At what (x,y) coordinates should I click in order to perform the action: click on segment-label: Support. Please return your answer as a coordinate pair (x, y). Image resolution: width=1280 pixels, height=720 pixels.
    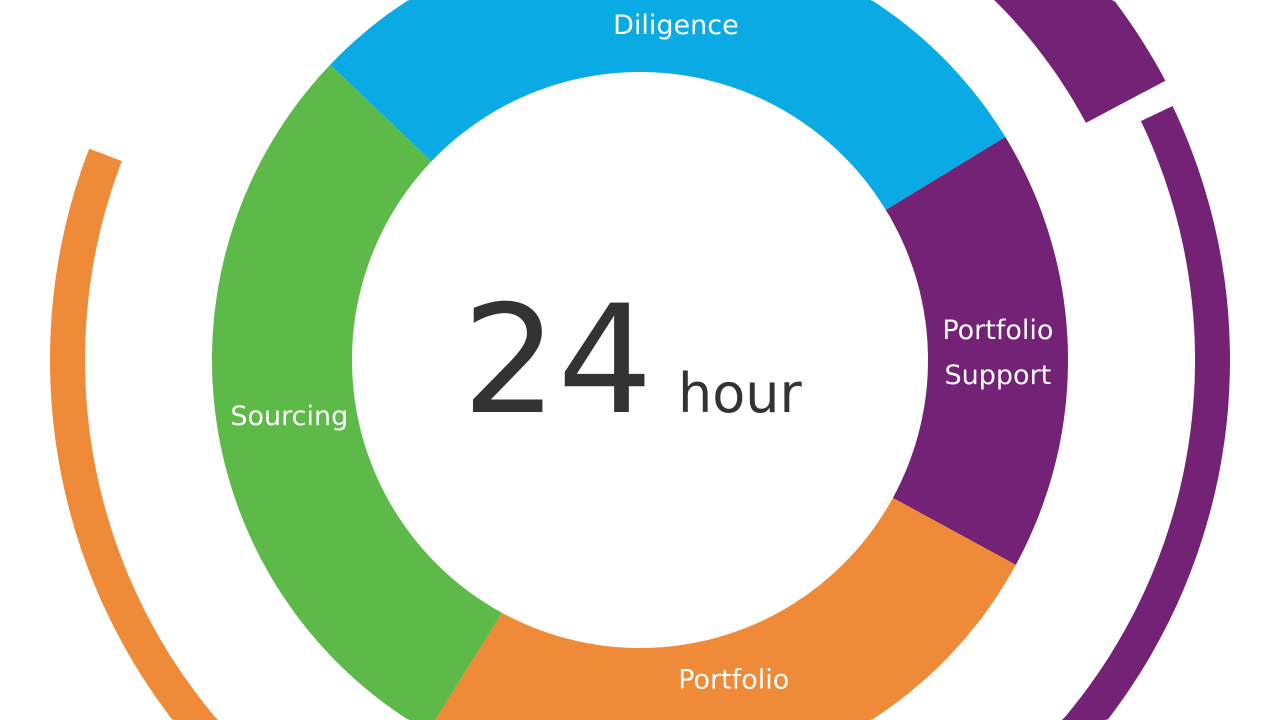
    Looking at the image, I should click on (998, 375).